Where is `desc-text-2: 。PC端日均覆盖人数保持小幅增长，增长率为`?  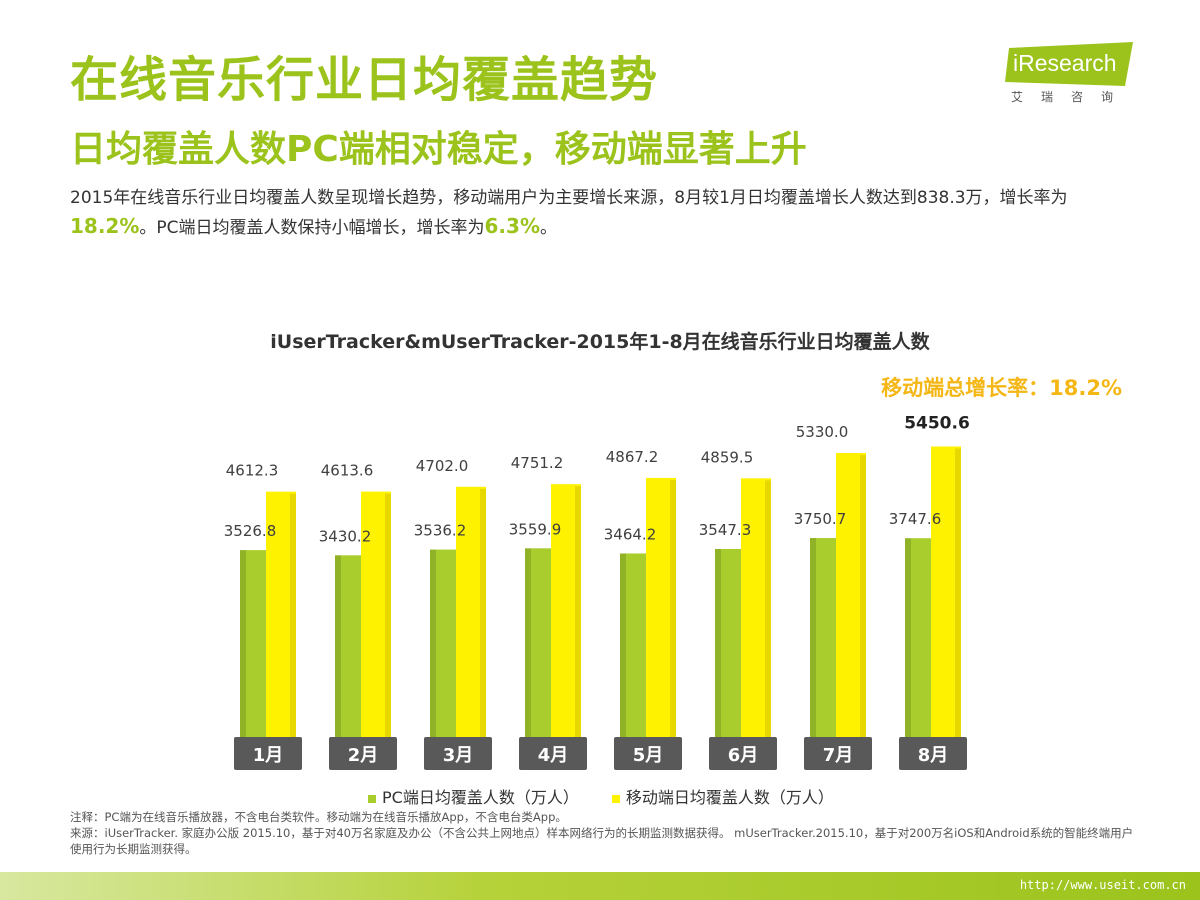 desc-text-2: 。PC端日均覆盖人数保持小幅增长，增长率为 is located at coordinates (312, 228).